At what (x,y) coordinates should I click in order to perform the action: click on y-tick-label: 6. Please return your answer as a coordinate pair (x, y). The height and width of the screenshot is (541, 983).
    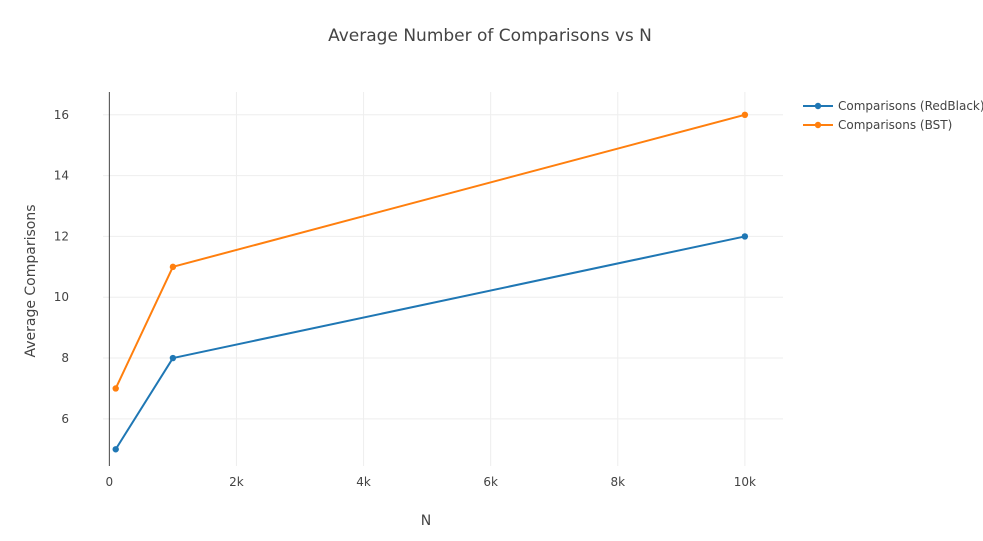
    Looking at the image, I should click on (65, 419).